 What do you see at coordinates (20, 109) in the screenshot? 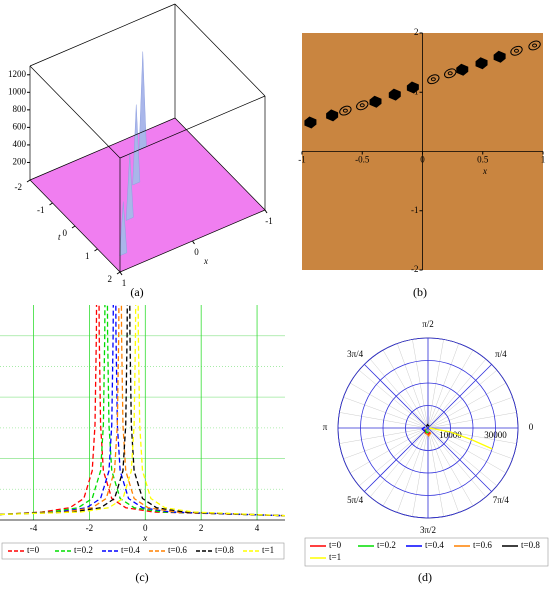
I see `z-tick-label: 800` at bounding box center [20, 109].